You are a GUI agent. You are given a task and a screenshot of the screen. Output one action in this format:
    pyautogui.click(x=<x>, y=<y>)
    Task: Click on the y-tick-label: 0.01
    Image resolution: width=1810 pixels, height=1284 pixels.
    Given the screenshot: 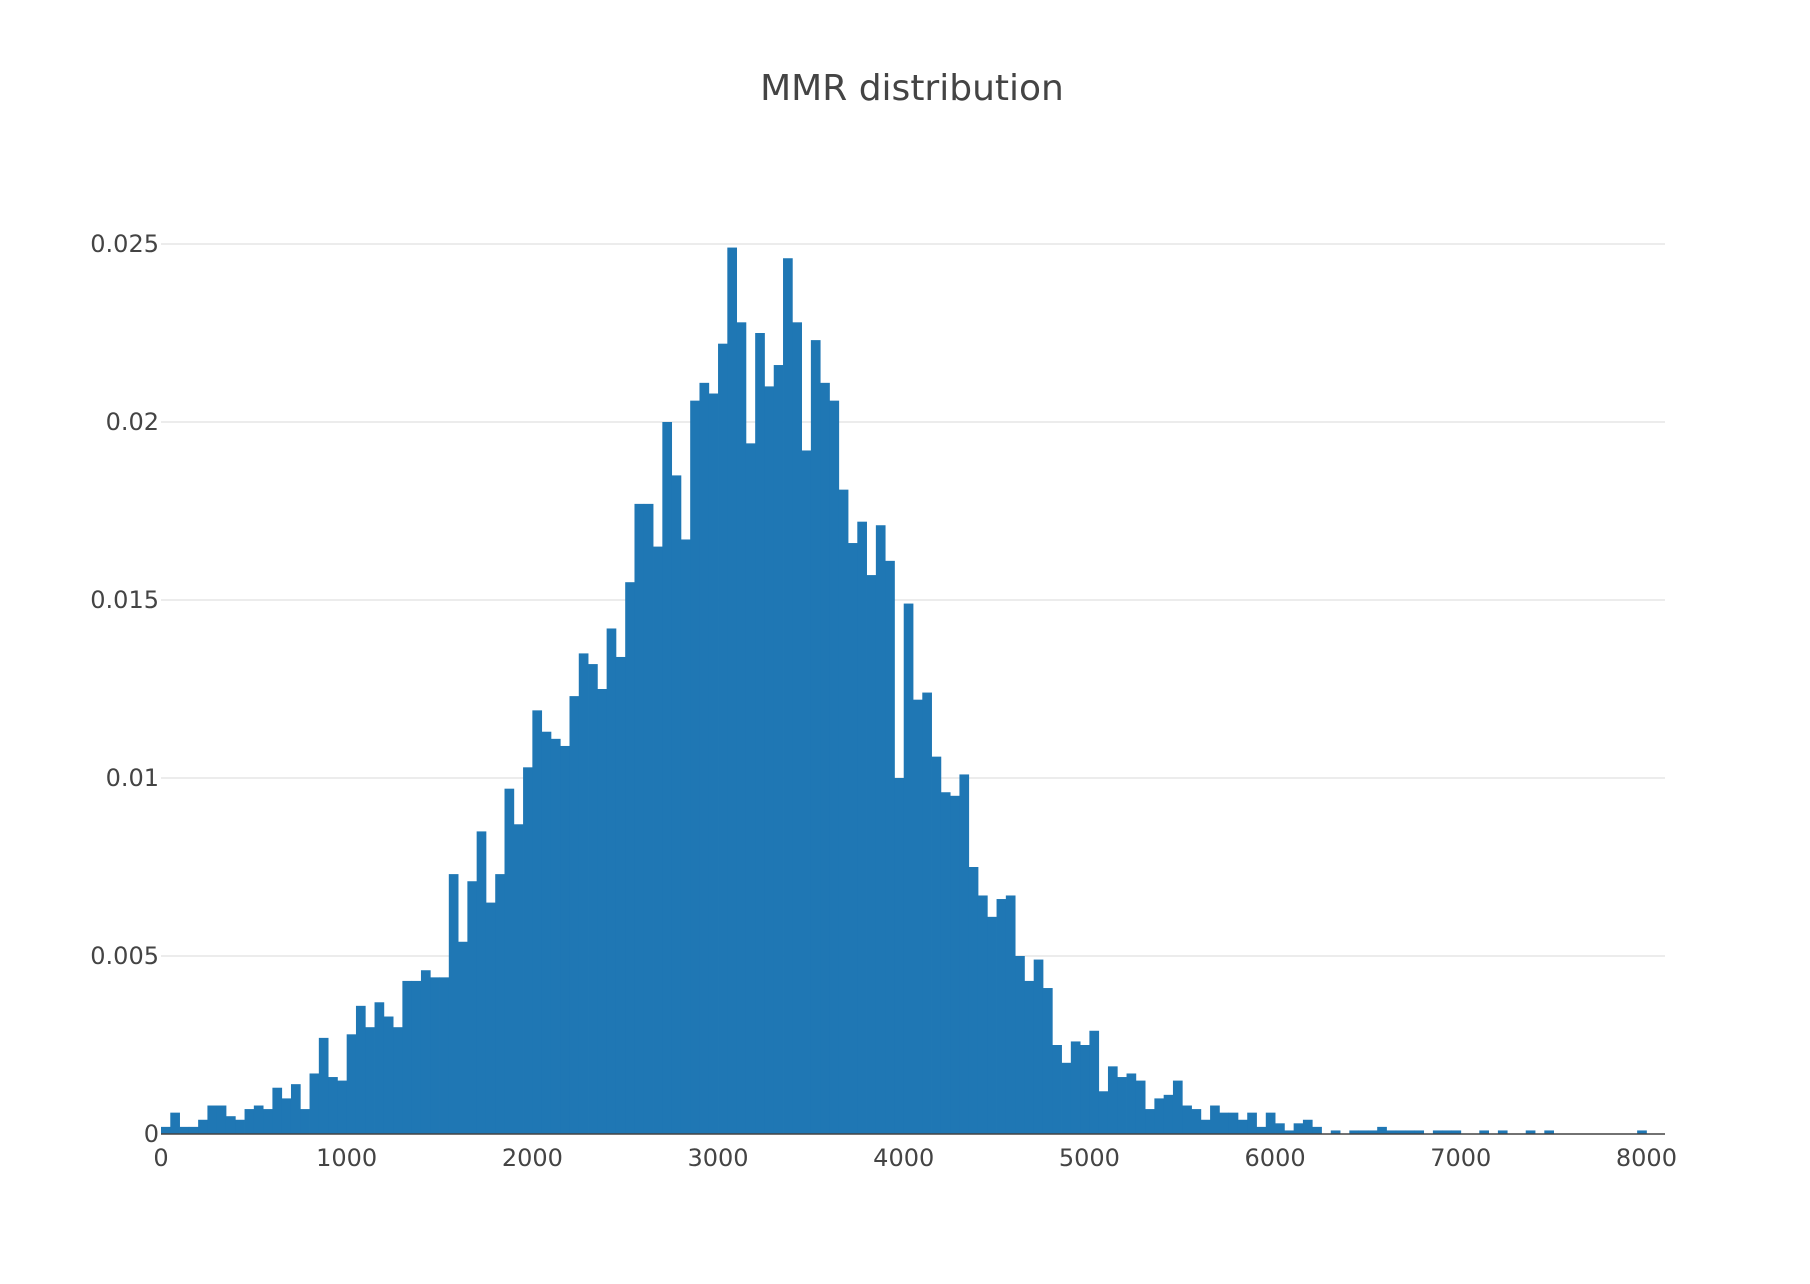 What is the action you would take?
    pyautogui.click(x=132, y=778)
    